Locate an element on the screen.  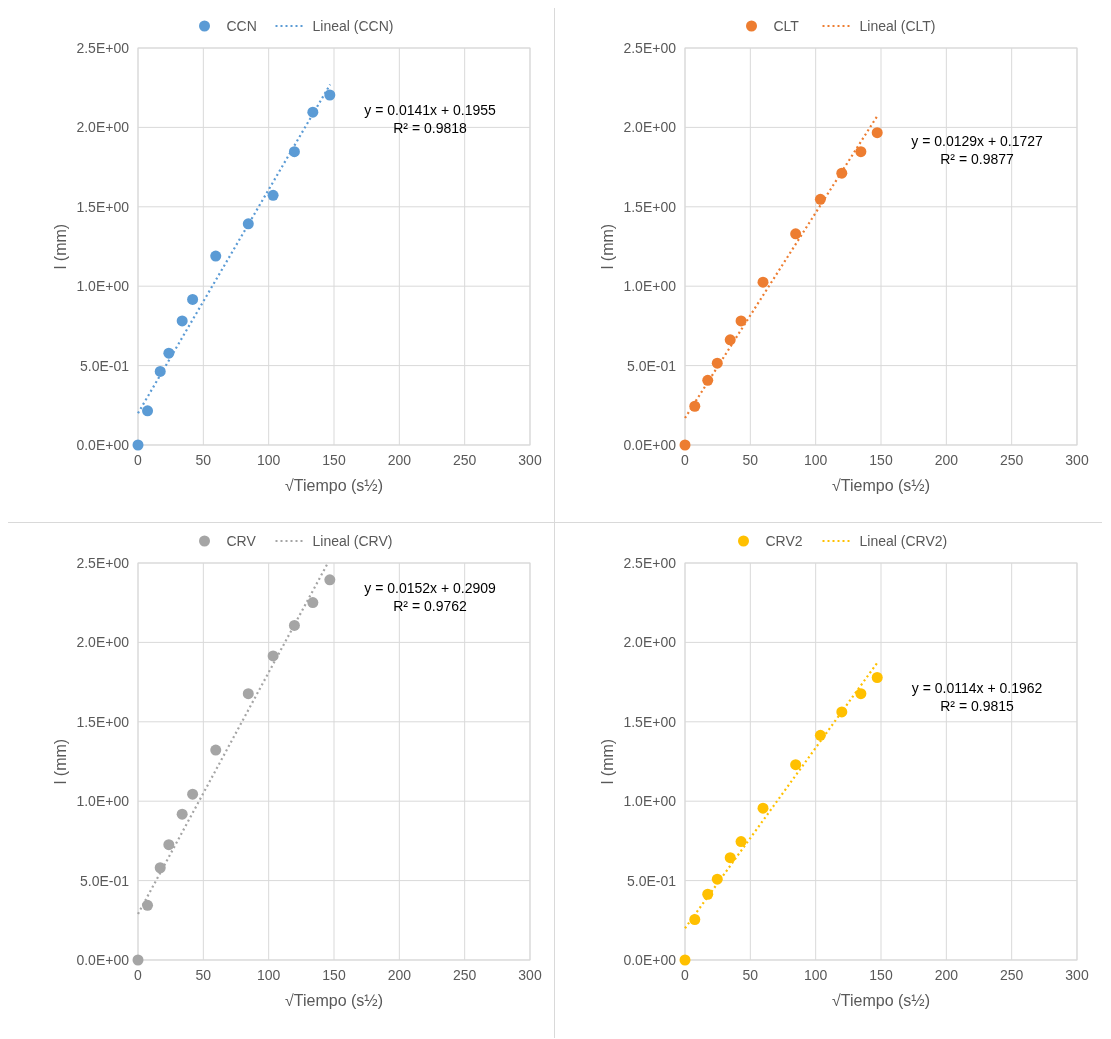
legend-label: Lineal (CLT) is located at coordinates (897, 25).